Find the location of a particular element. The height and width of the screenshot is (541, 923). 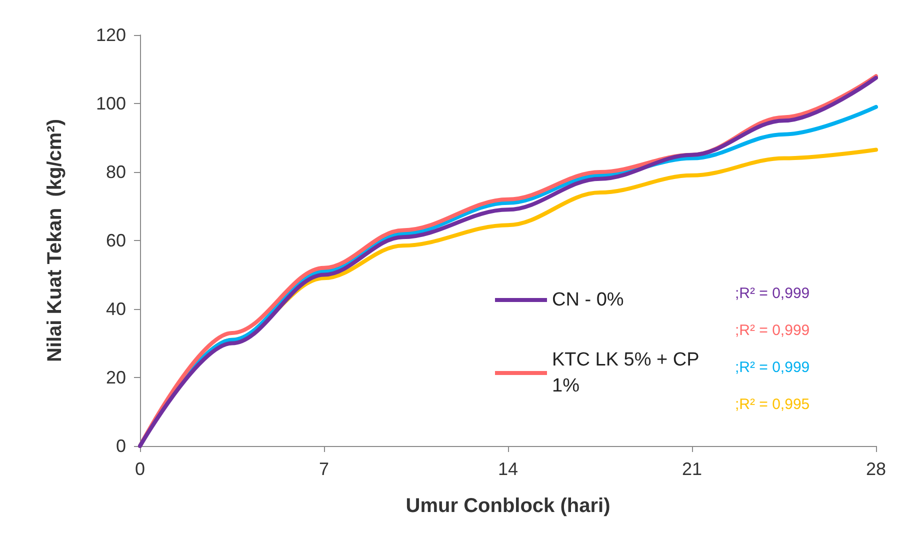

annotation: ;R² = 0,995 is located at coordinates (772, 404).